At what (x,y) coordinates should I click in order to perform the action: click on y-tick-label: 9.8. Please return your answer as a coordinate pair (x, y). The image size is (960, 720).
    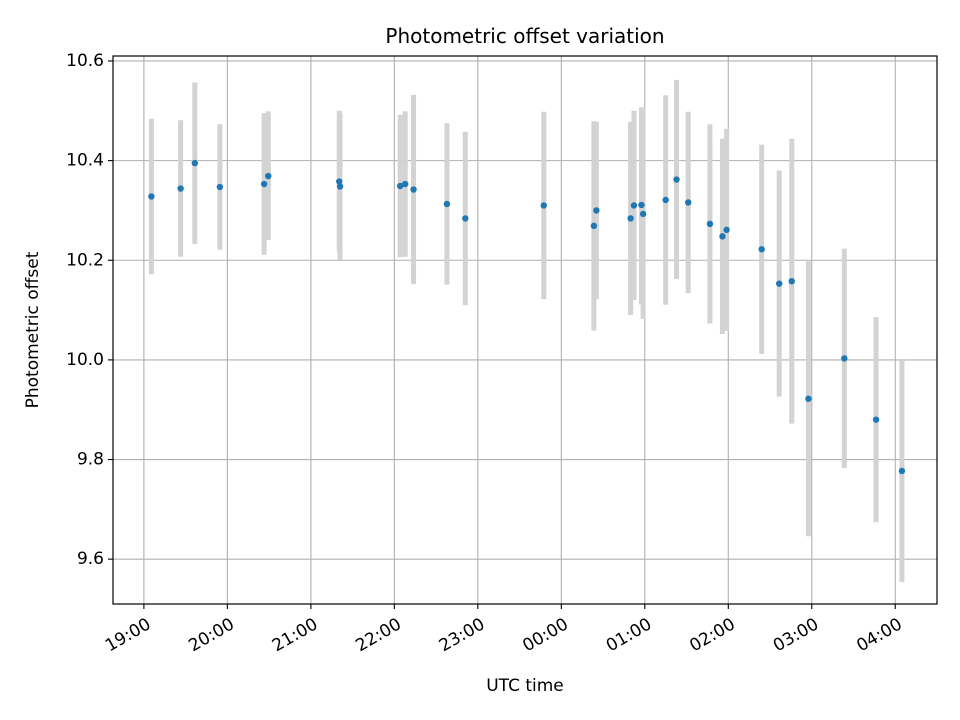
    Looking at the image, I should click on (90, 460).